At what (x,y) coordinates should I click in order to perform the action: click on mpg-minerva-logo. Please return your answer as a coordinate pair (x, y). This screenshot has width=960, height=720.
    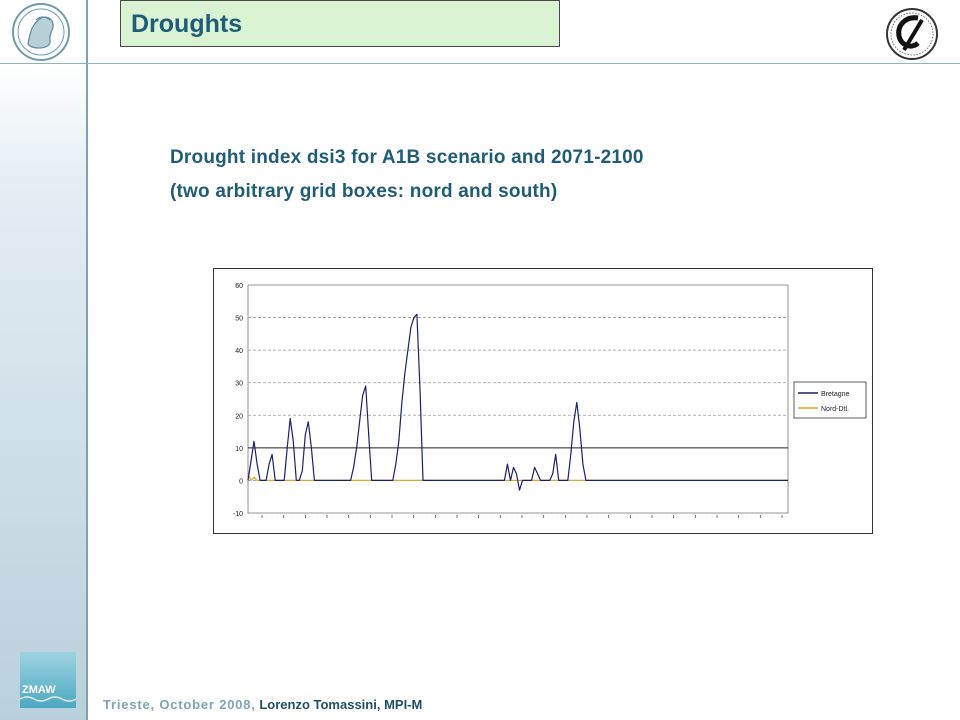
    Looking at the image, I should click on (41, 32).